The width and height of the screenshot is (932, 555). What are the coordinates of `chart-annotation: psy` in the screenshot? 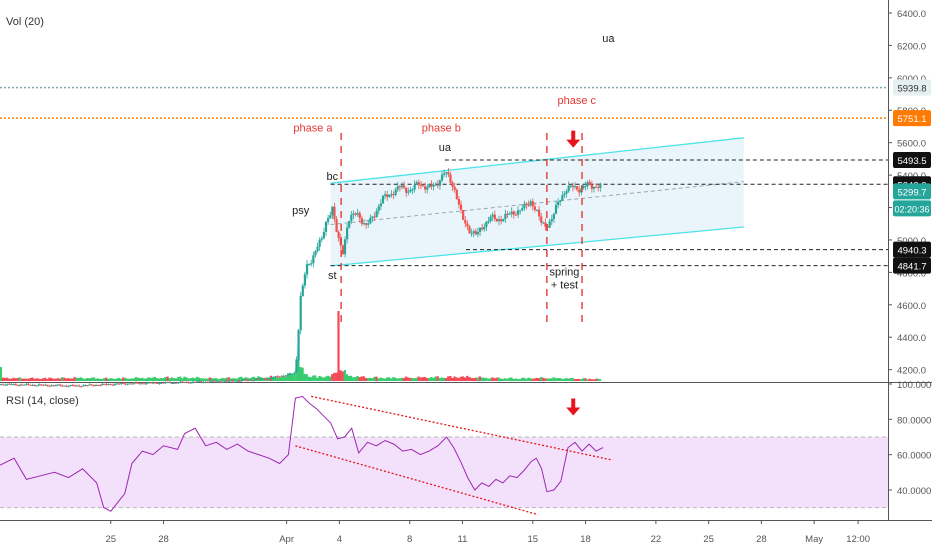 It's located at (301, 211).